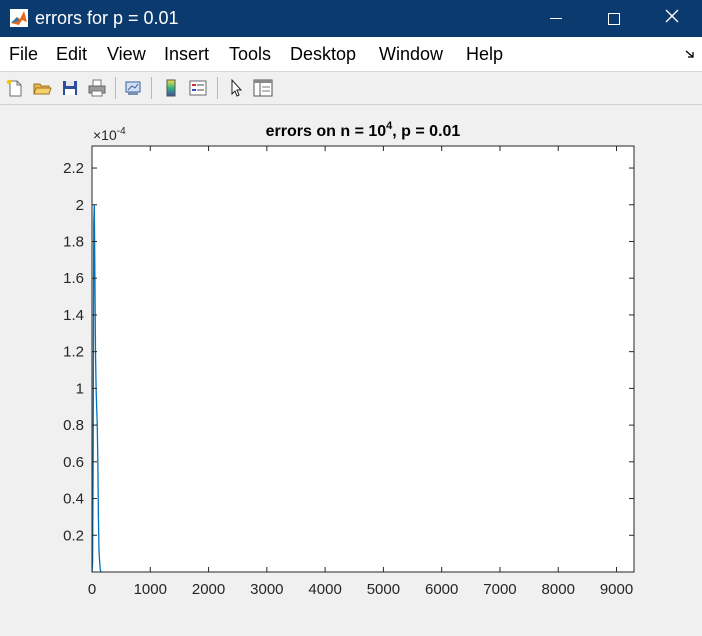  I want to click on dock-arrow-icon, so click(690, 56).